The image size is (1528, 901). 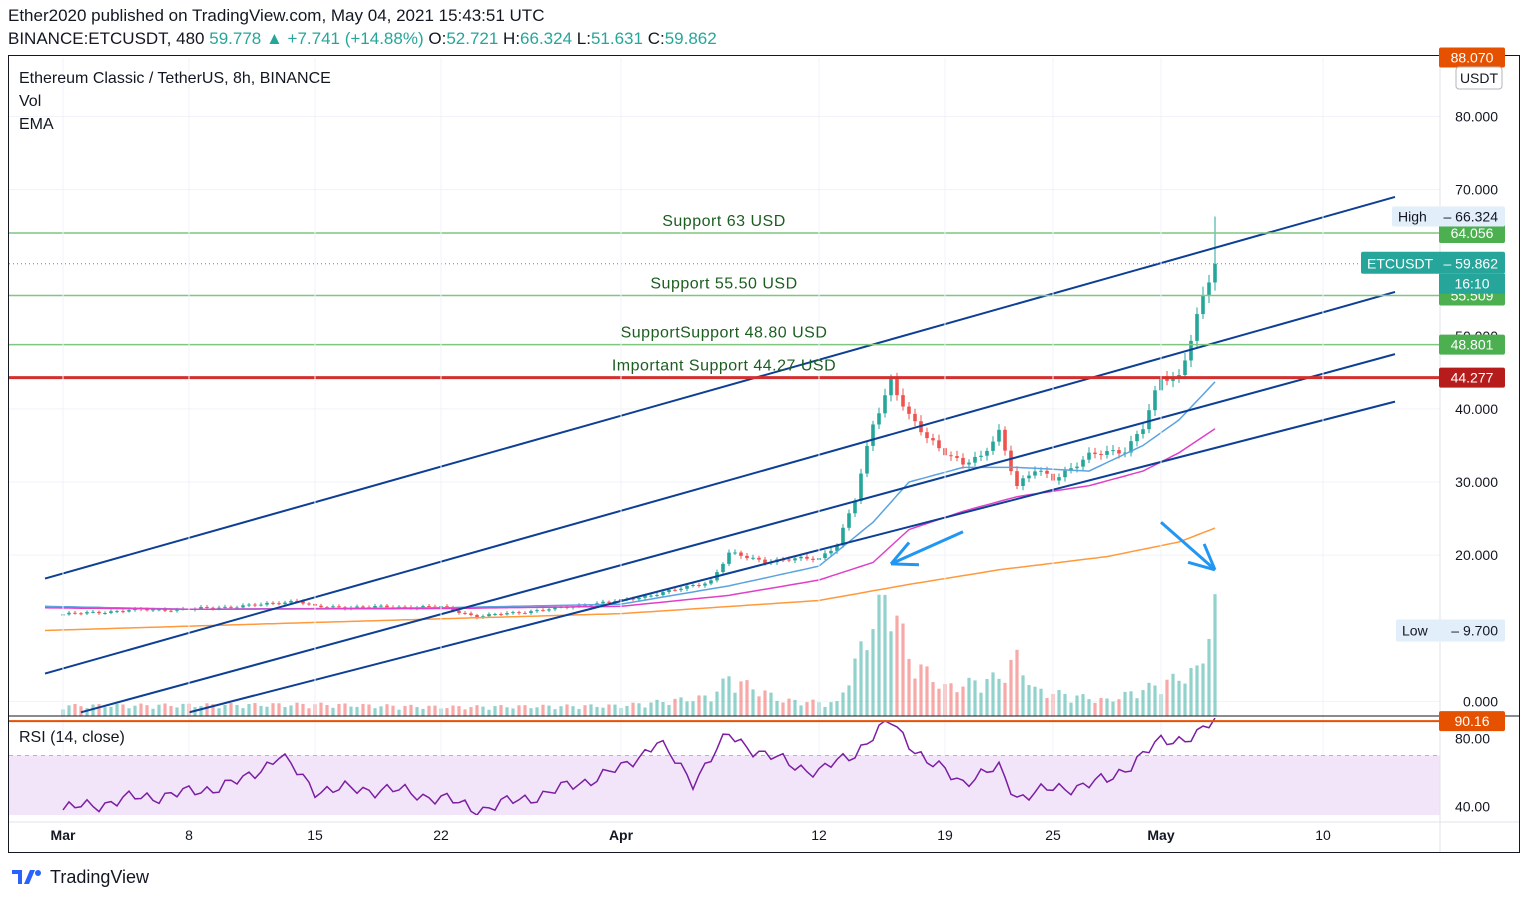 I want to click on low-tag-value: – 9.700, so click(x=1474, y=630).